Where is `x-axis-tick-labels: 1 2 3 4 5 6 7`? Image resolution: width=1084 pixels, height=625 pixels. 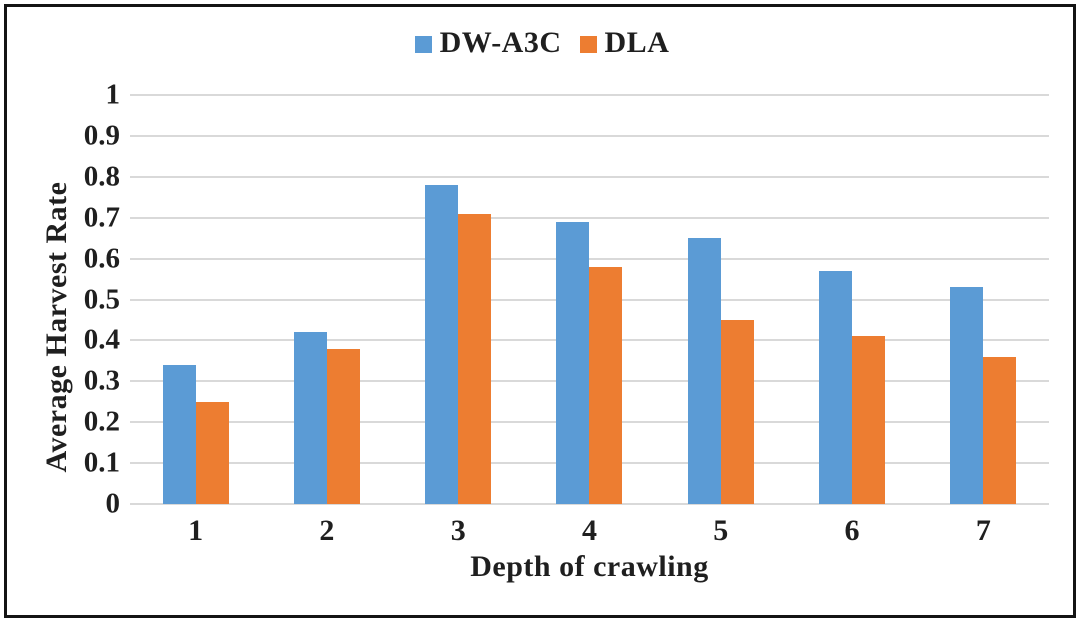
x-axis-tick-labels: 1 2 3 4 5 6 7 is located at coordinates (589, 531).